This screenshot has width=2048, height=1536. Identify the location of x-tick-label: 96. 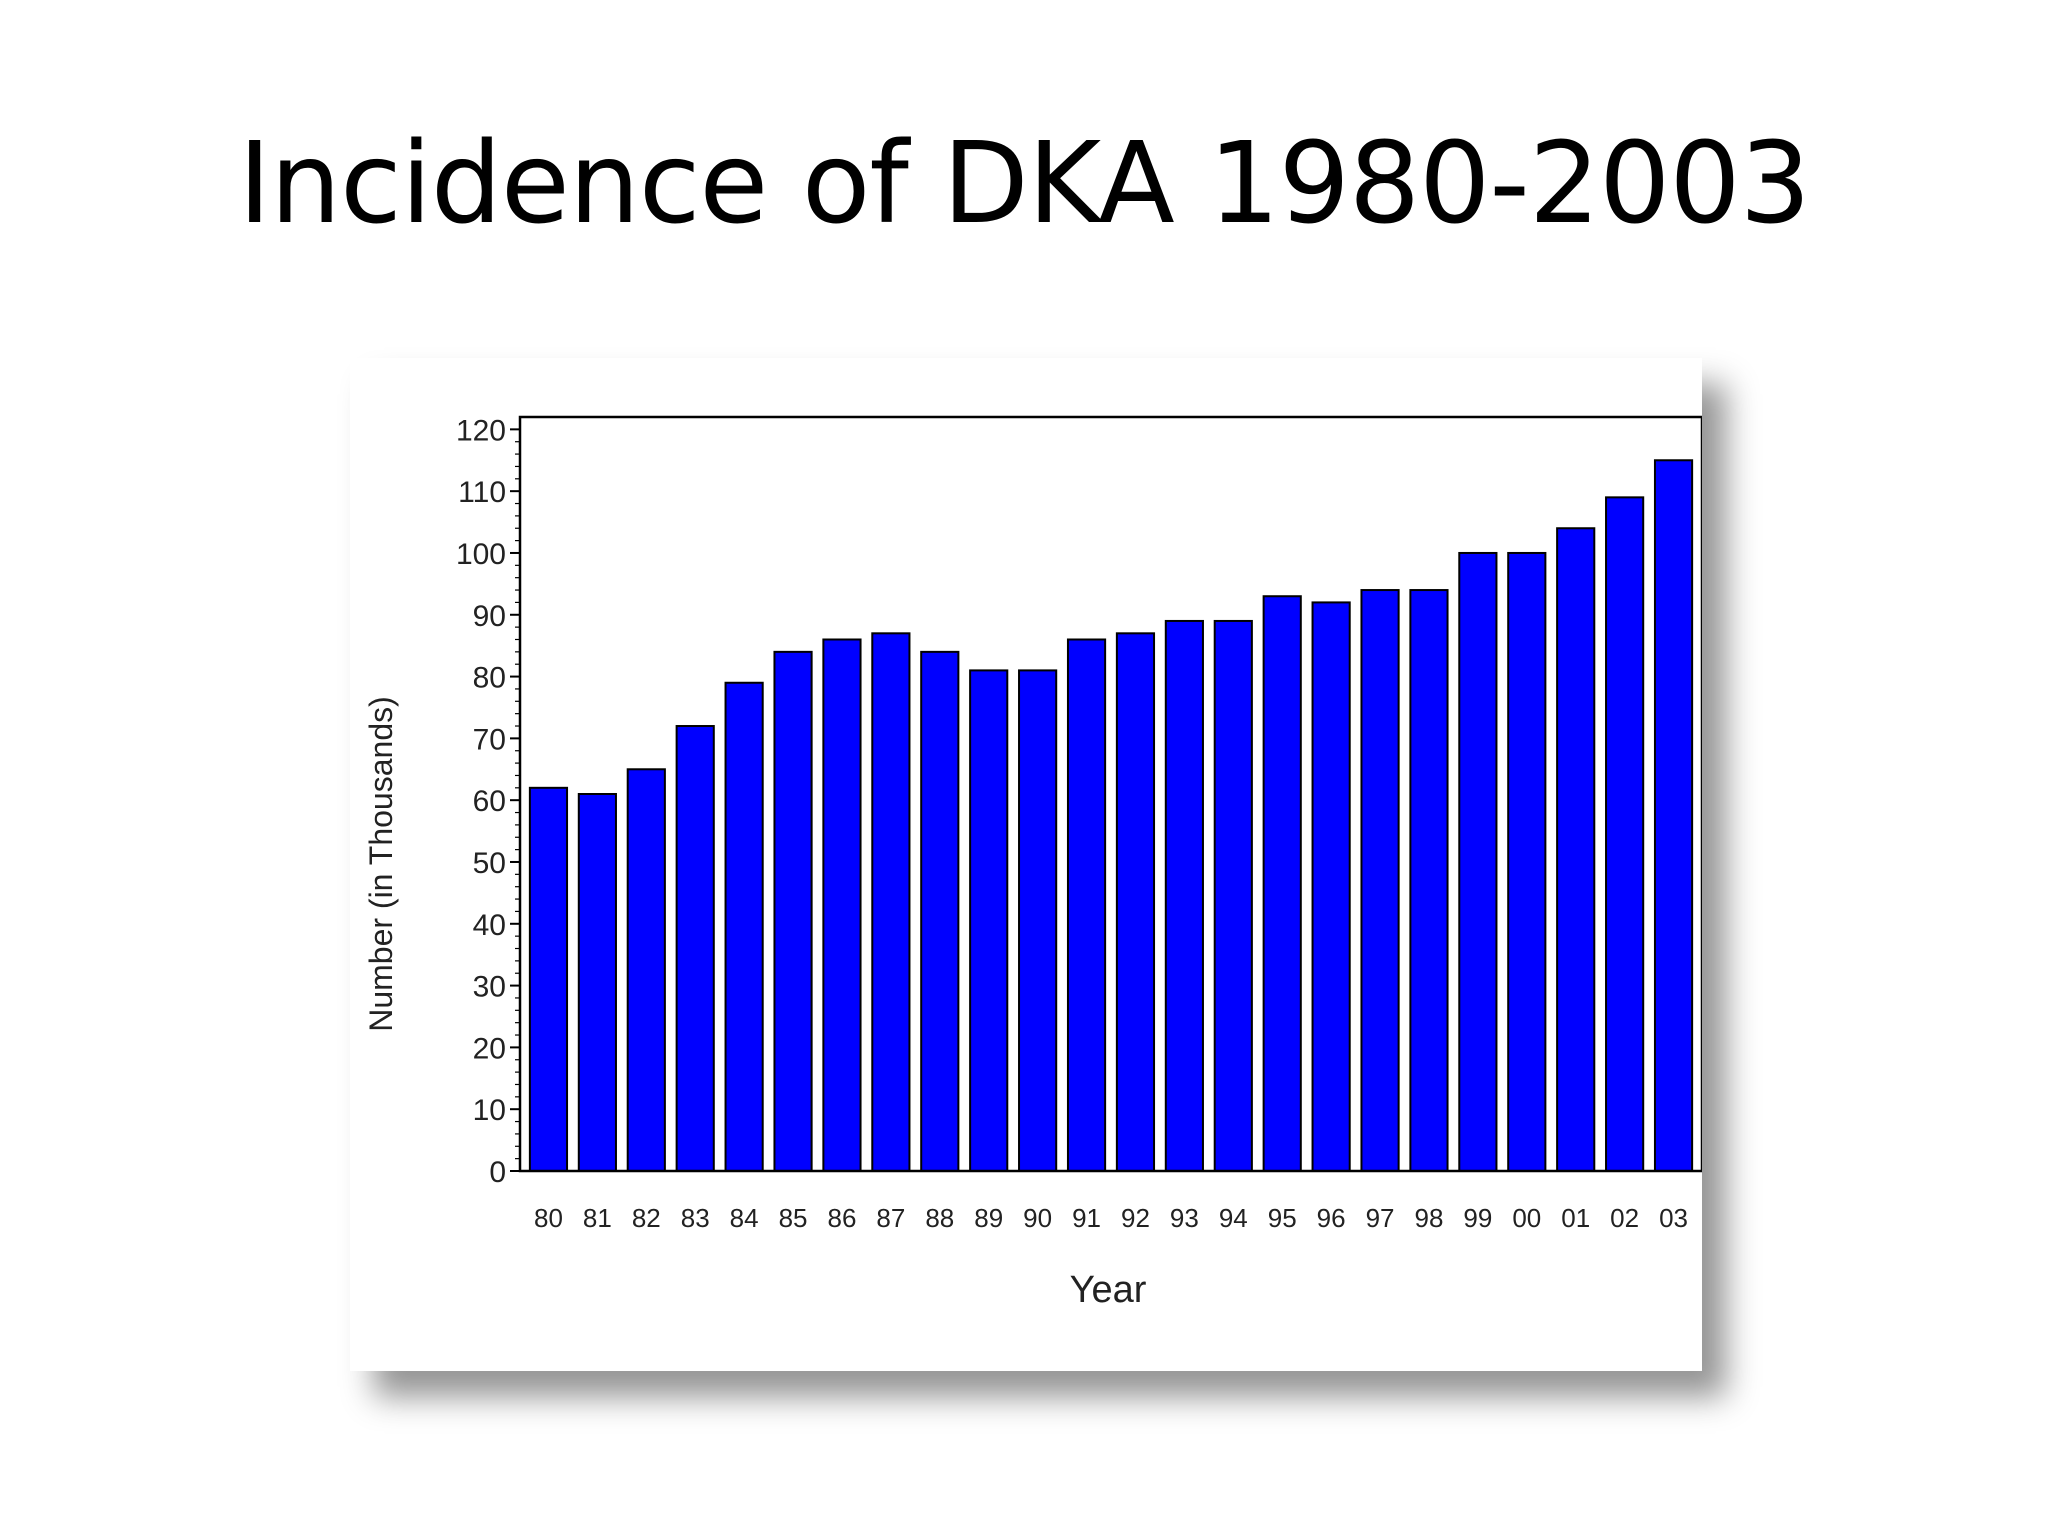
(1331, 1218).